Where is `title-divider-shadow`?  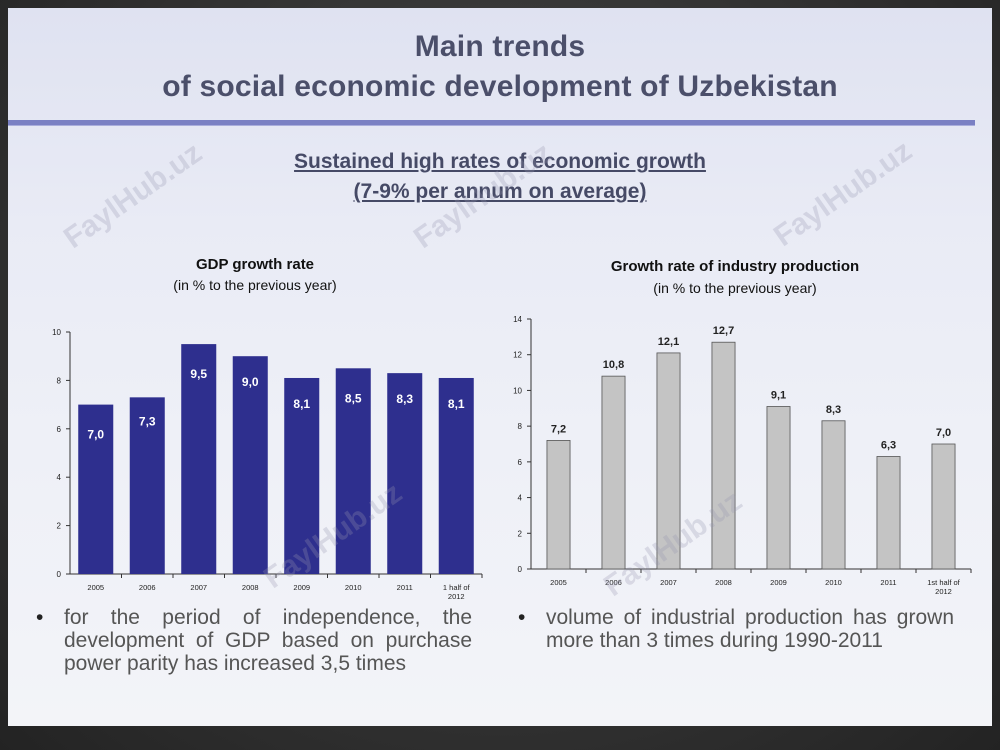 title-divider-shadow is located at coordinates (491, 125).